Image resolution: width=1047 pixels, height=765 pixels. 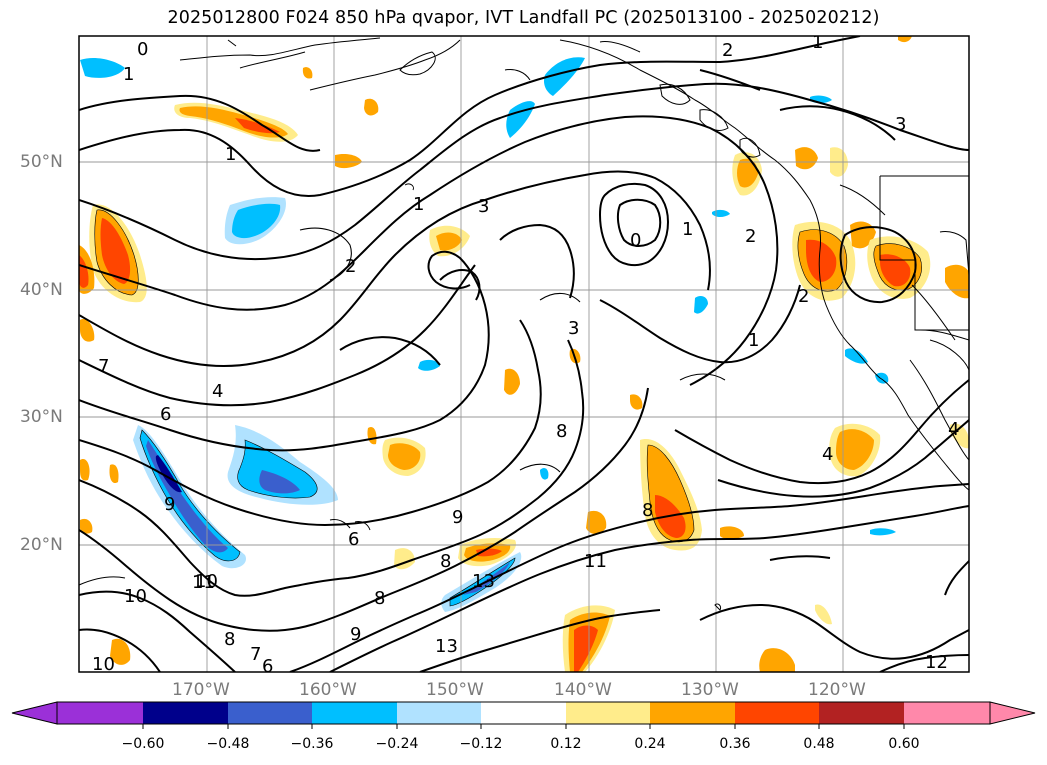 What do you see at coordinates (41, 290) in the screenshot?
I see `latitude-label: 40°N` at bounding box center [41, 290].